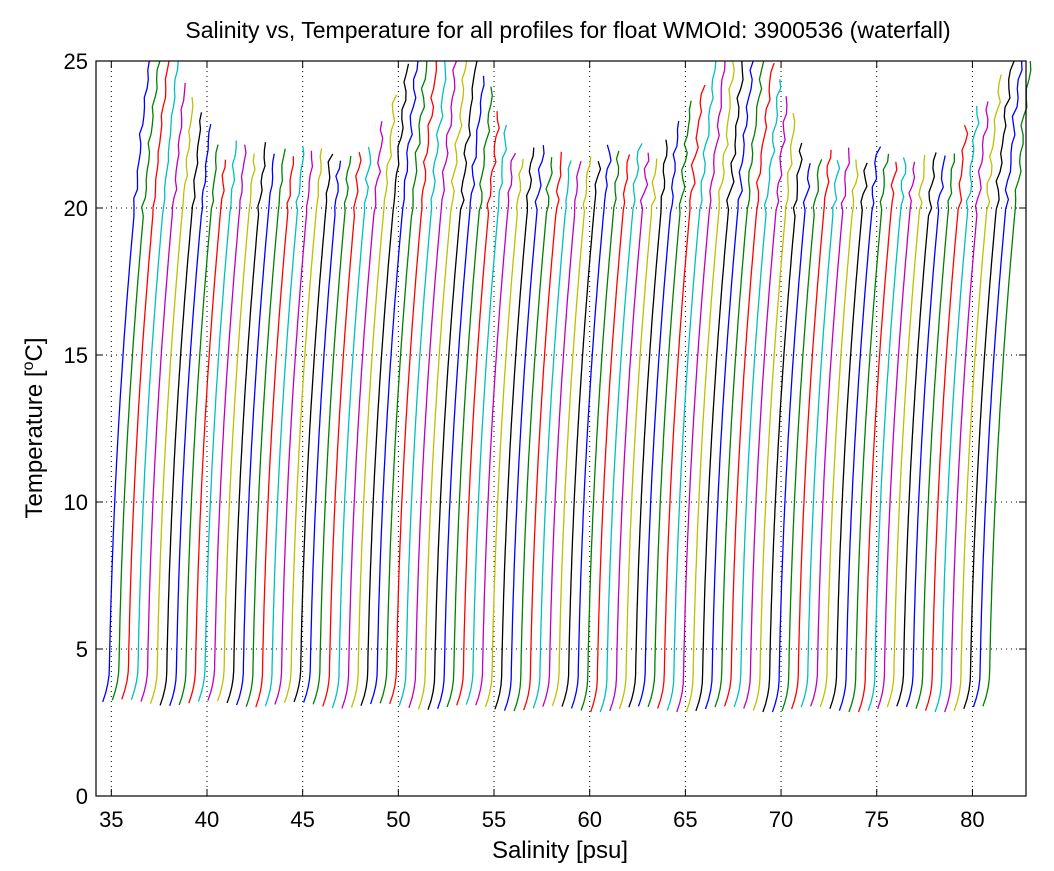  Describe the element at coordinates (111, 819) in the screenshot. I see `x-tick-label: 35` at that location.